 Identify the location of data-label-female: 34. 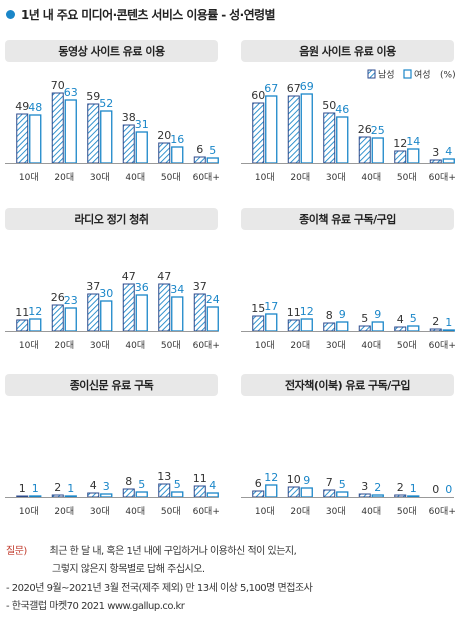
(177, 289).